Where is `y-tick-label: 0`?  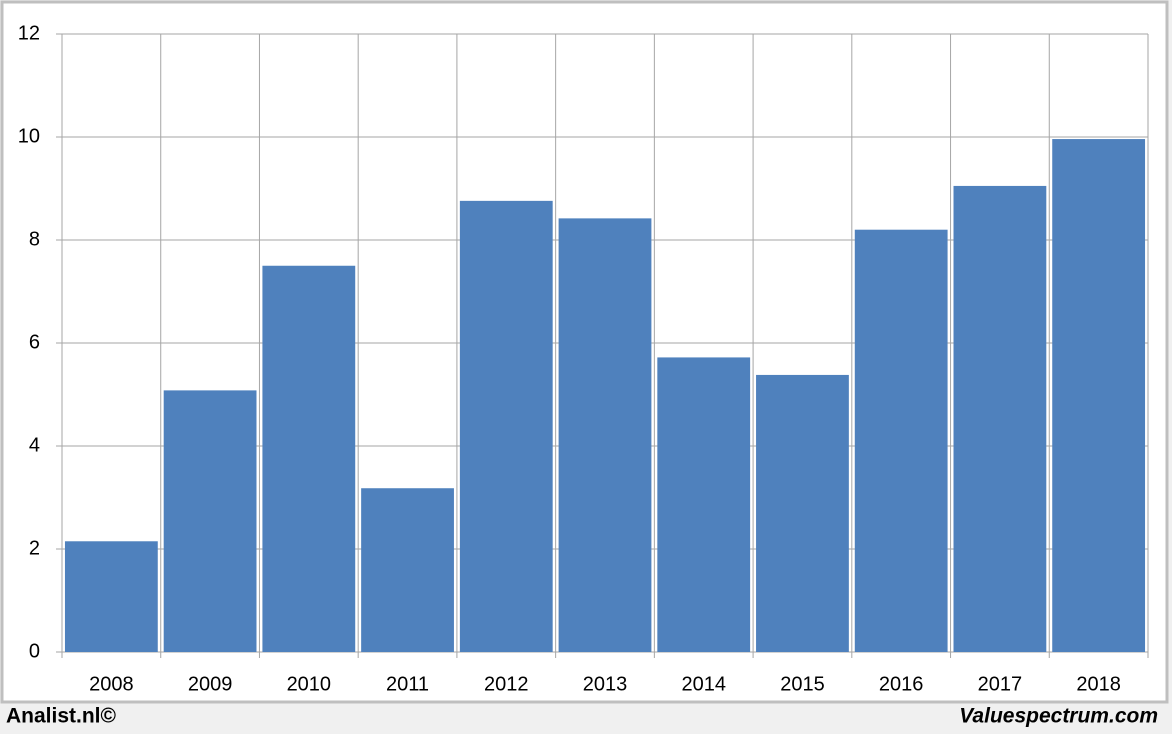 y-tick-label: 0 is located at coordinates (34, 651).